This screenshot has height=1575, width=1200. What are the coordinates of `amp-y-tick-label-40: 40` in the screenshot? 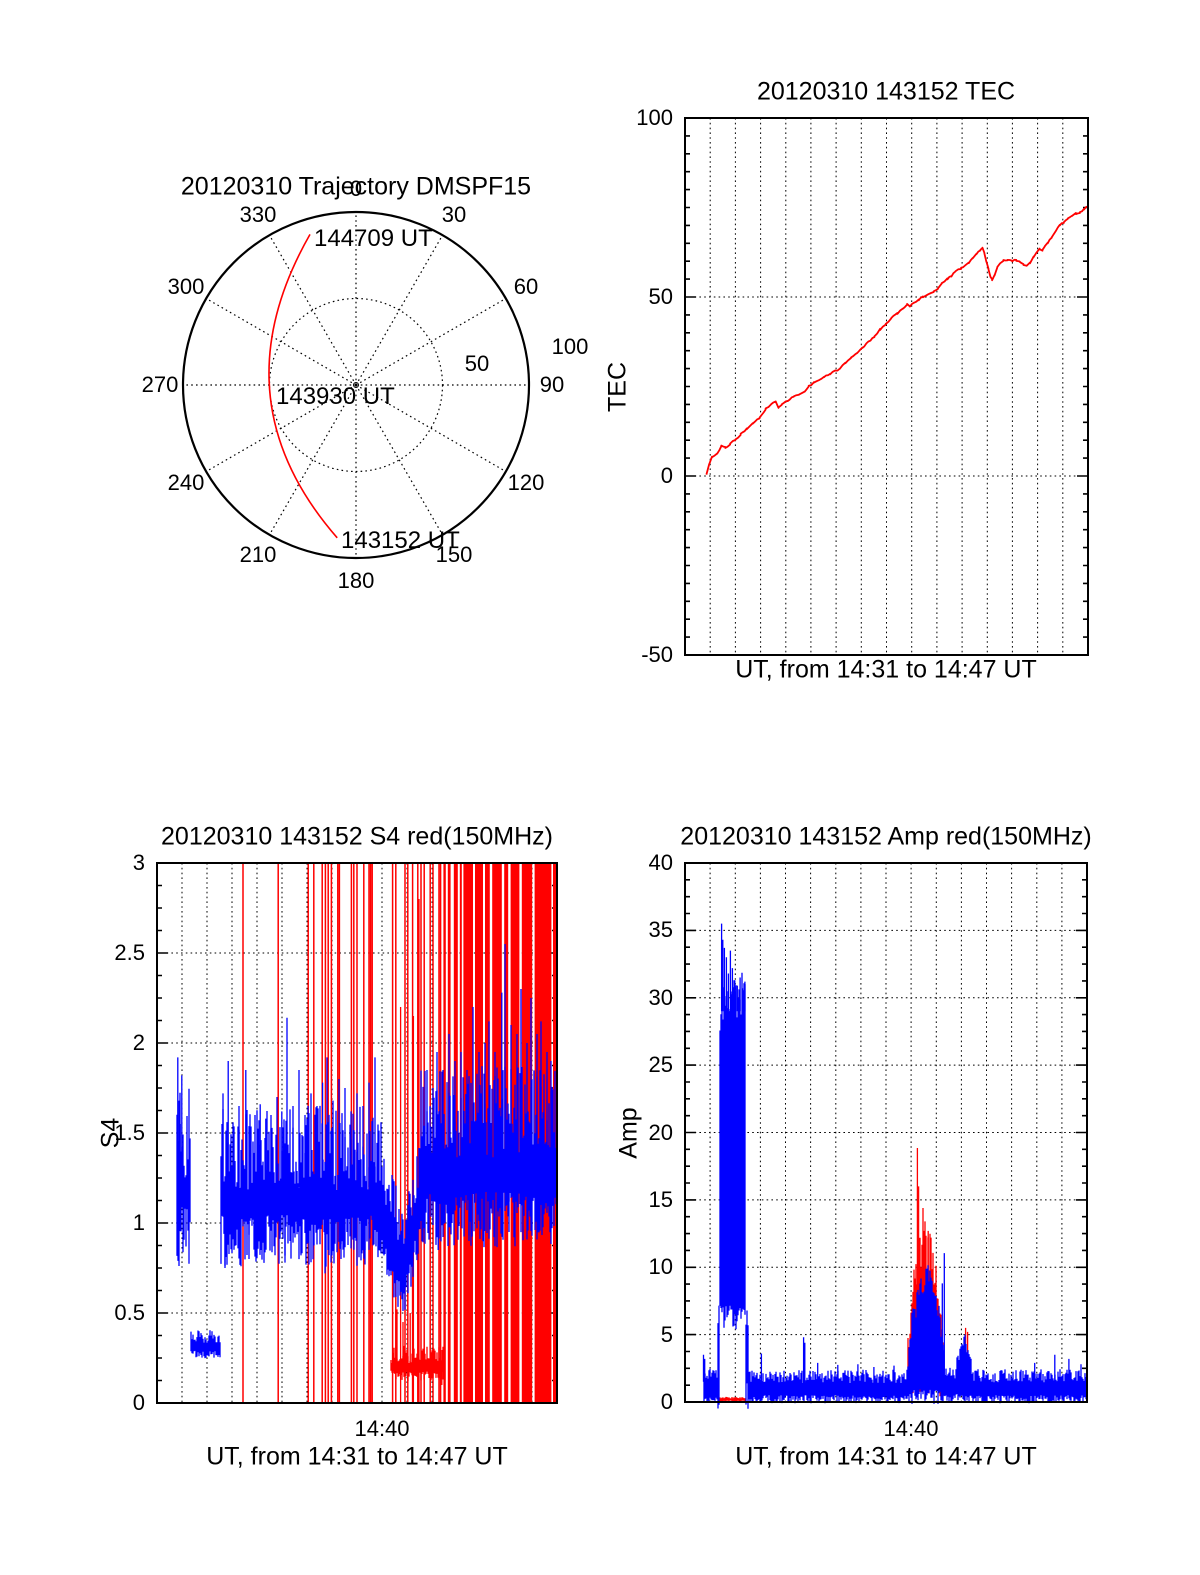 It's located at (660, 862).